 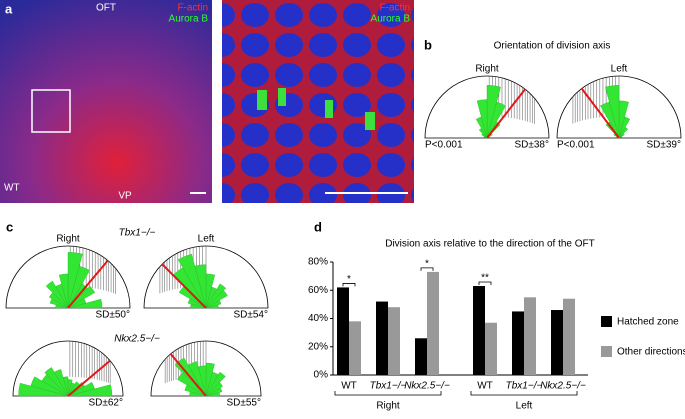 What do you see at coordinates (663, 145) in the screenshot?
I see `sd-label: SD±39°` at bounding box center [663, 145].